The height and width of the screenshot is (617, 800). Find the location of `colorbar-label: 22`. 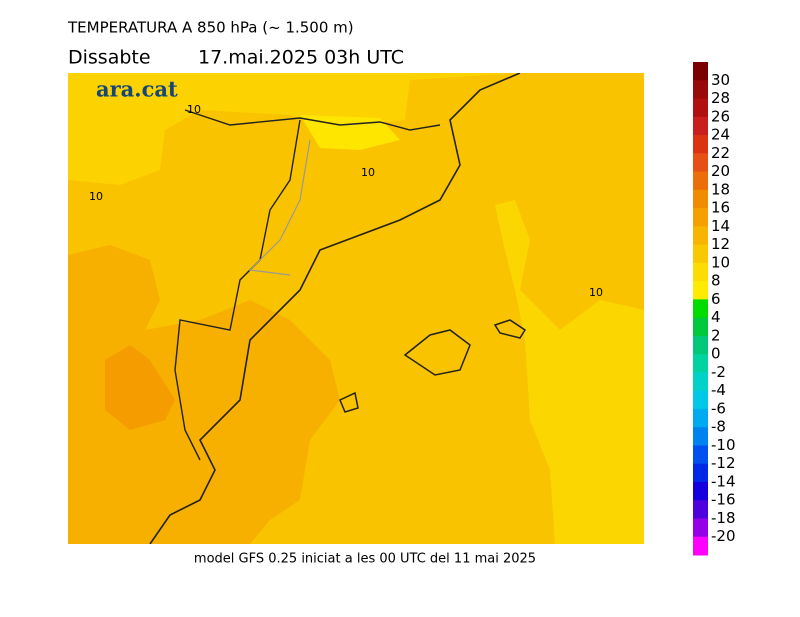

colorbar-label: 22 is located at coordinates (720, 153).